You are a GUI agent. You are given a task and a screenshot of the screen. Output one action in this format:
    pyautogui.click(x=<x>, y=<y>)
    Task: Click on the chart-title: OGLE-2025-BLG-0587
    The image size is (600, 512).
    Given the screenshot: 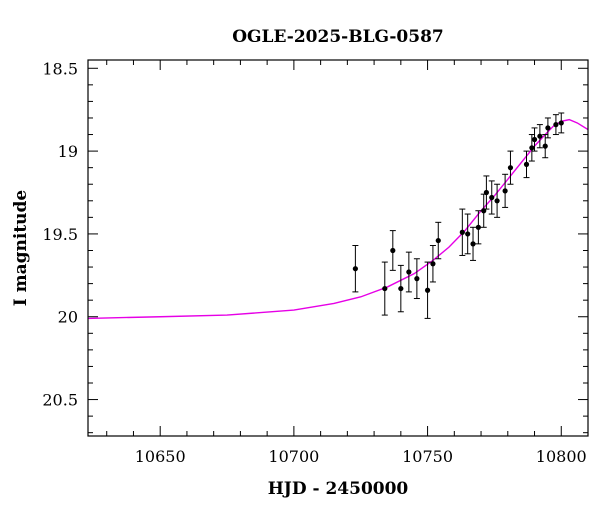 What is the action you would take?
    pyautogui.click(x=338, y=37)
    